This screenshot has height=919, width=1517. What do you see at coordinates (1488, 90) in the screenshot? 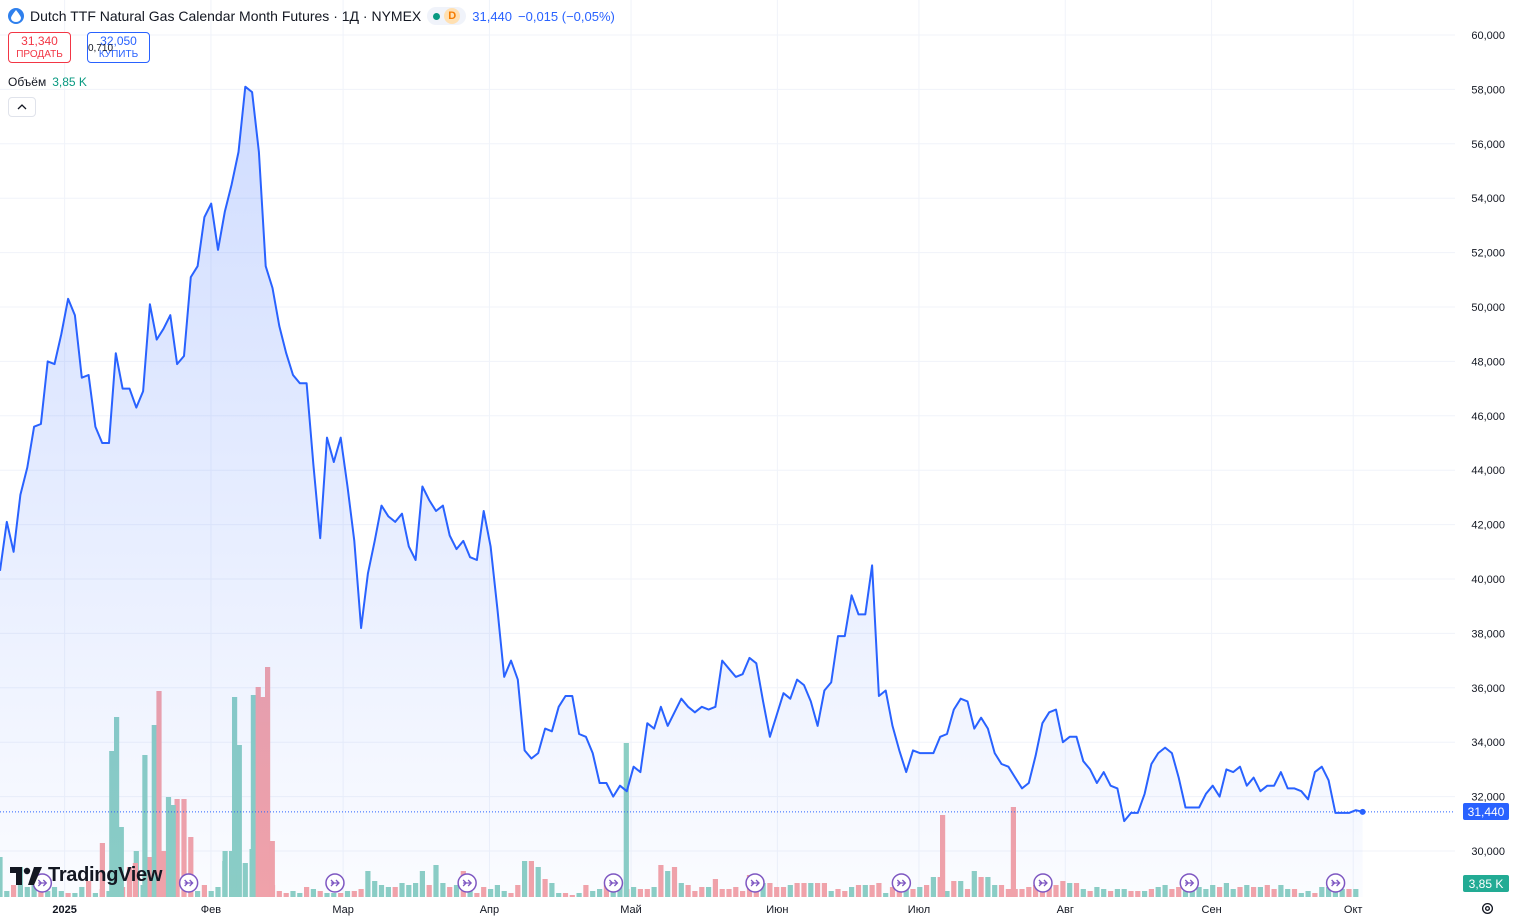
I see `y-tick-label: 58,000` at bounding box center [1488, 90].